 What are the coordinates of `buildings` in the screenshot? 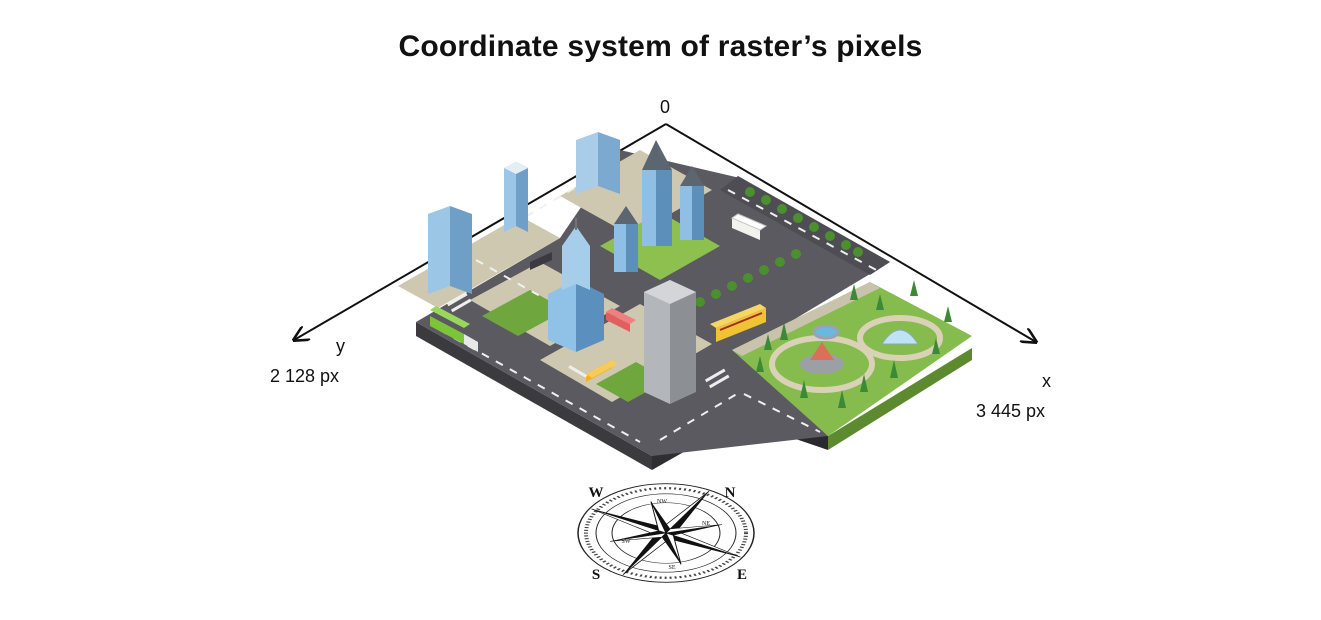 It's located at (566, 268).